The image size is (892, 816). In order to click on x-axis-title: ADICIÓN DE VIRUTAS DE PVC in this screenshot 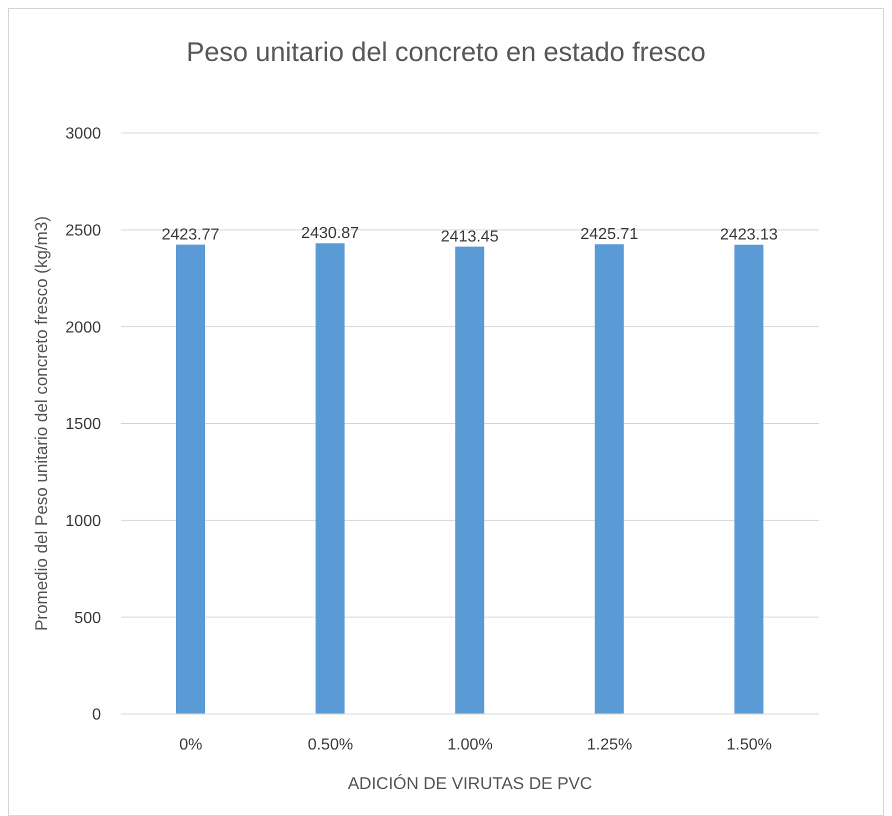, I will do `click(470, 783)`.